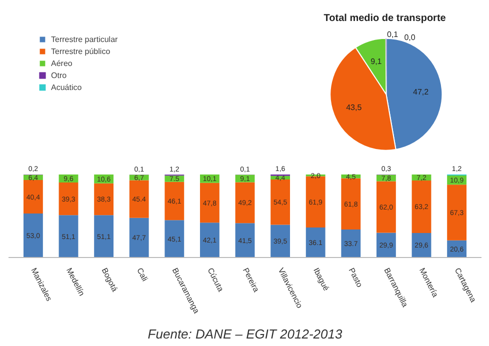 The height and width of the screenshot is (346, 489). What do you see at coordinates (216, 280) in the screenshot?
I see `x-tick-label: Cúcuta` at bounding box center [216, 280].